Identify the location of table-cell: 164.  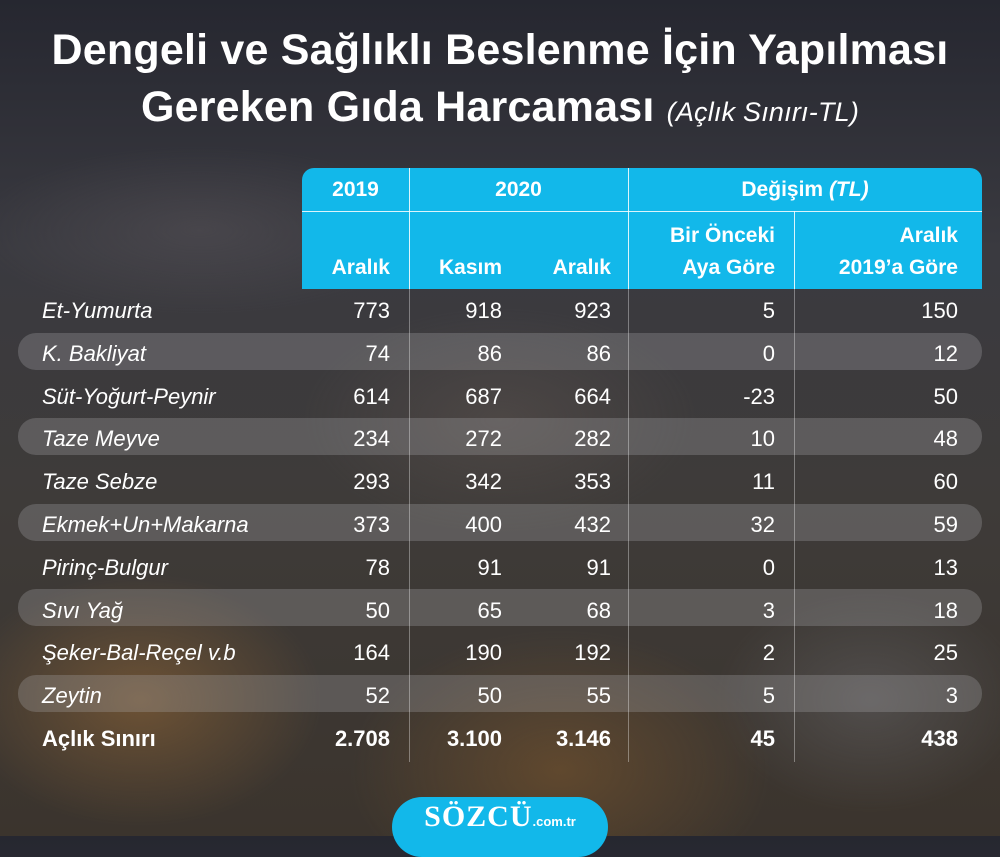
(371, 653).